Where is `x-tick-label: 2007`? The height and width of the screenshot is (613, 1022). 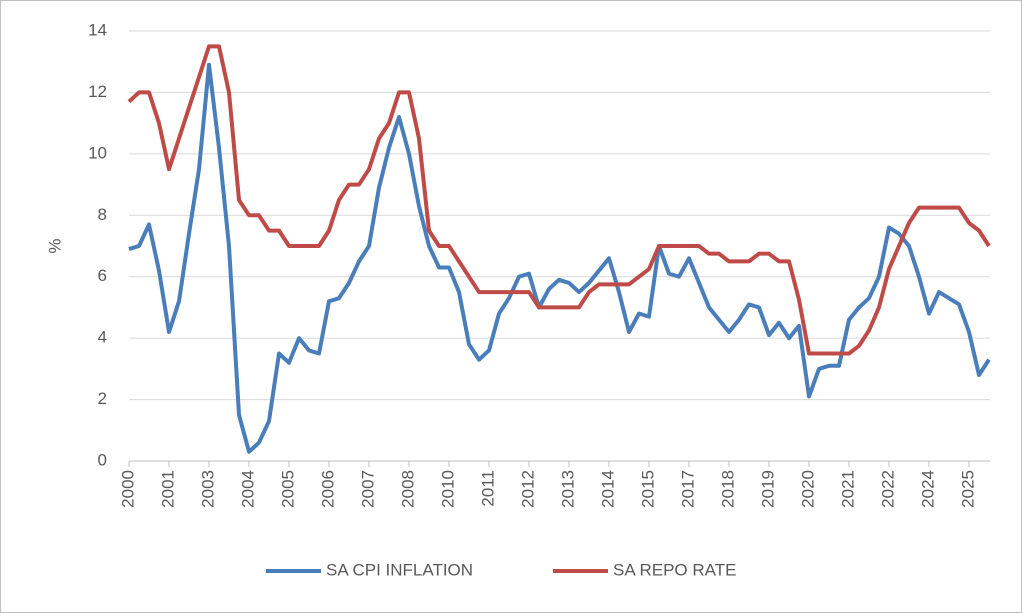
x-tick-label: 2007 is located at coordinates (367, 489).